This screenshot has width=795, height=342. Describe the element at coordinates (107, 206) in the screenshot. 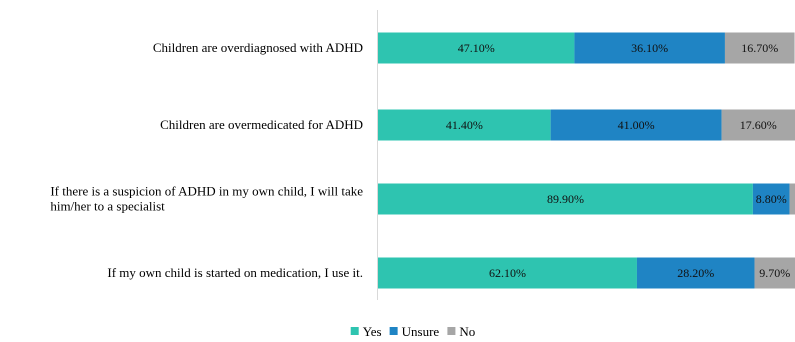

I see `category-label-2-line-1: him/her to a specialist` at that location.